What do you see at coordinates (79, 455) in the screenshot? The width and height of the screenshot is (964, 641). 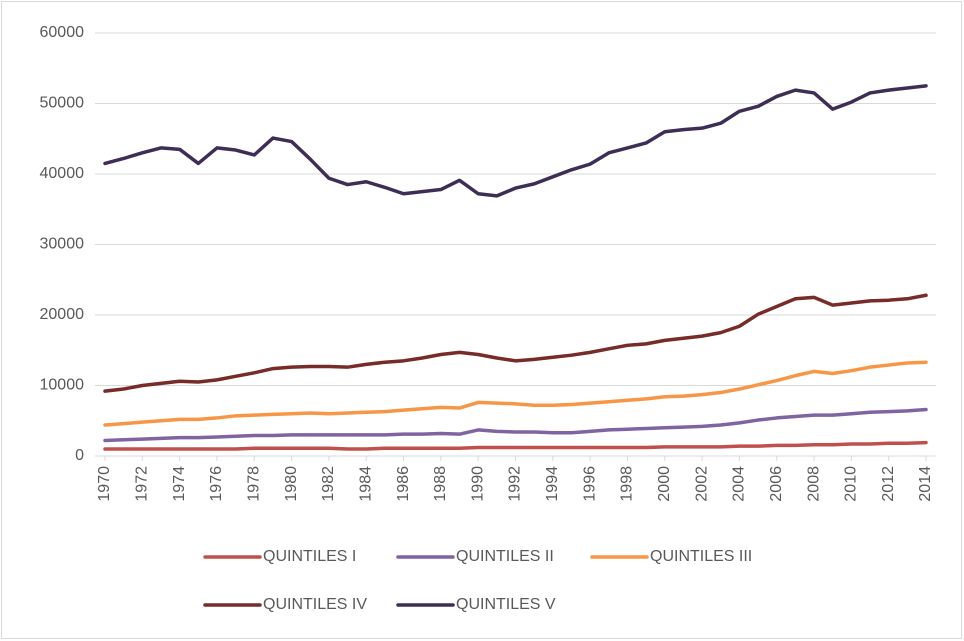 I see `y-tick-label: 0` at bounding box center [79, 455].